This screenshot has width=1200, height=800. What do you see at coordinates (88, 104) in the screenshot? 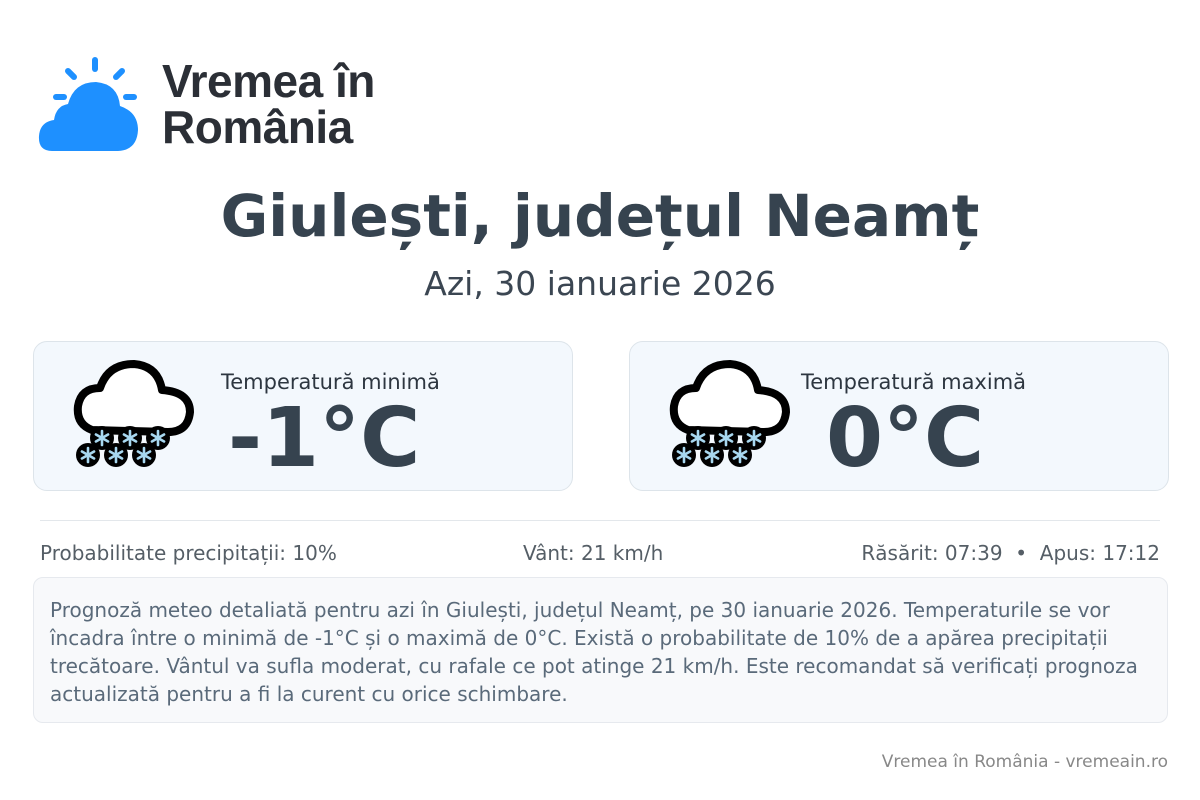
I see `sun-cloud-logo-icon` at bounding box center [88, 104].